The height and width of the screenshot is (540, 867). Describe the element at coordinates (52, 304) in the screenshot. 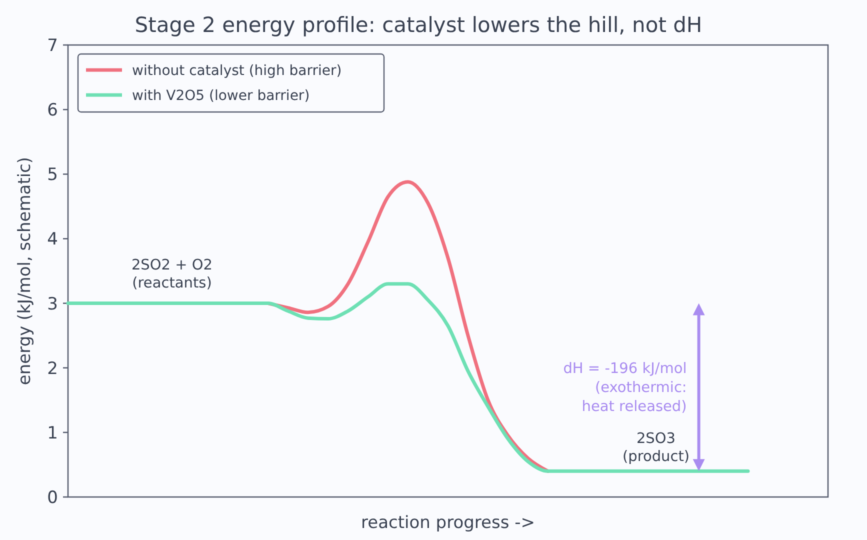

I see `y-tick-label: 3` at that location.